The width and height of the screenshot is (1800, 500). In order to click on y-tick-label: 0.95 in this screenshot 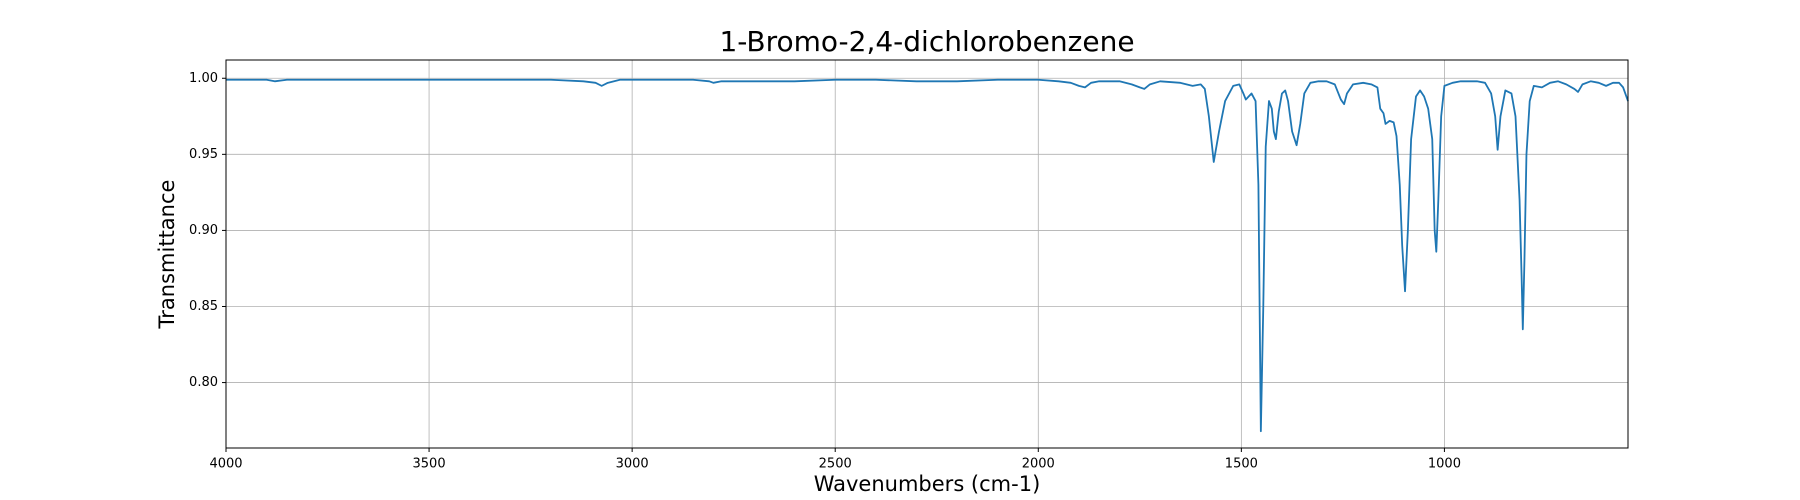, I will do `click(203, 154)`.